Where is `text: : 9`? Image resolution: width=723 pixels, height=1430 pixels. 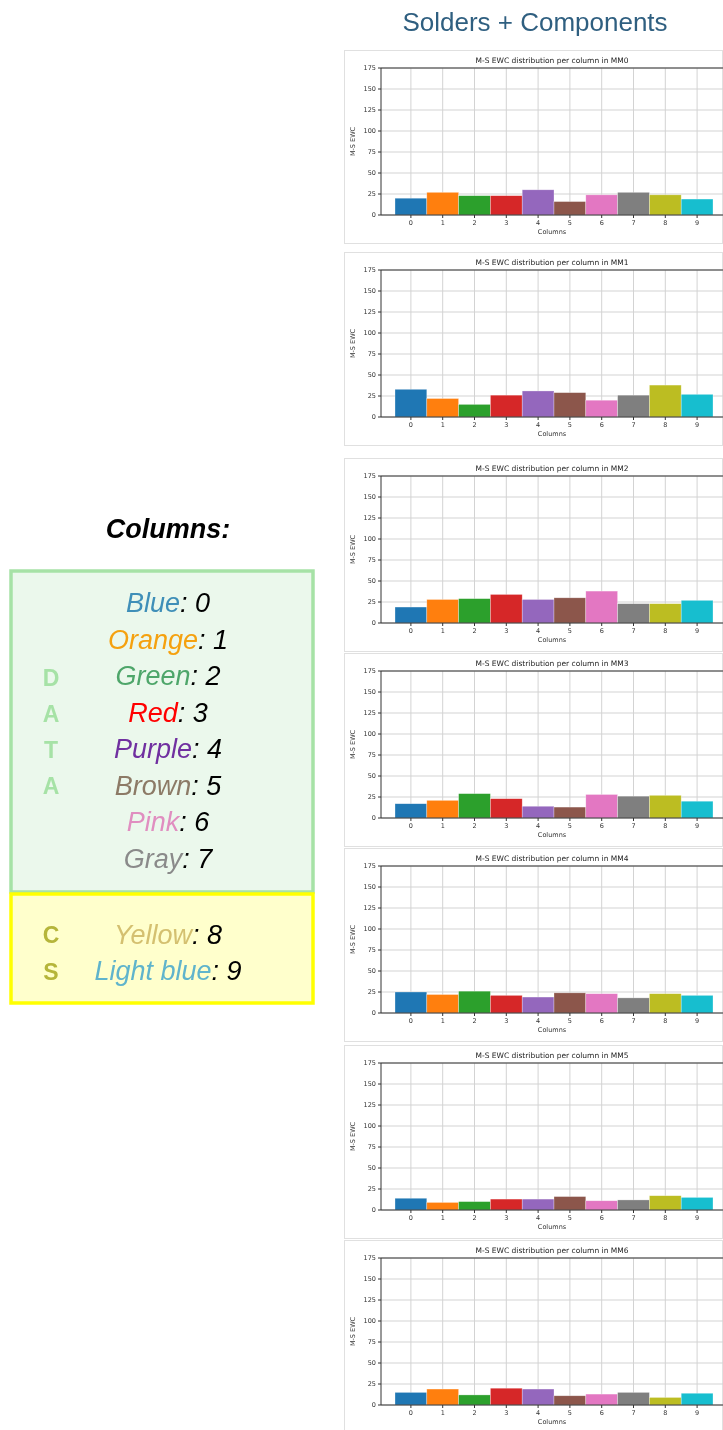 text: : 9 is located at coordinates (226, 971).